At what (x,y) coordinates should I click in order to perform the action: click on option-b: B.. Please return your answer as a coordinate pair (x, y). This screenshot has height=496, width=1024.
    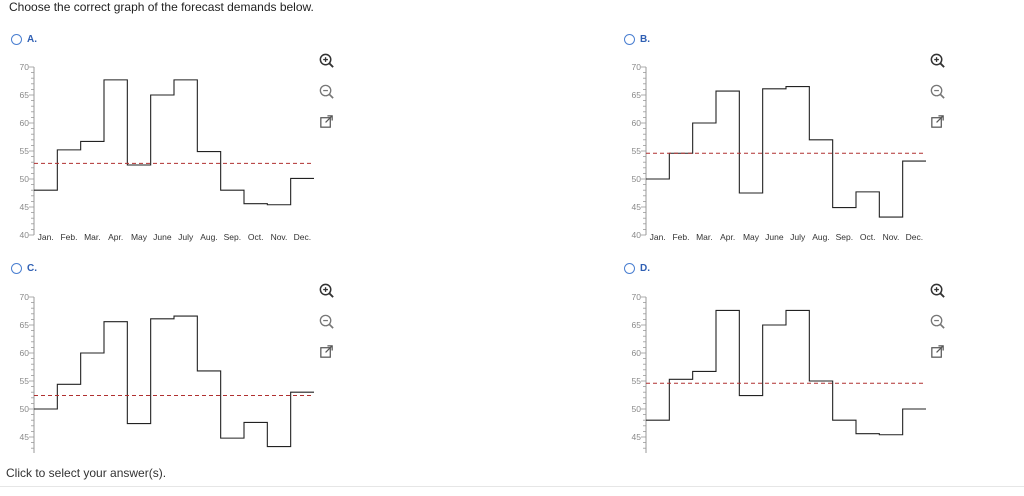
    Looking at the image, I should click on (637, 39).